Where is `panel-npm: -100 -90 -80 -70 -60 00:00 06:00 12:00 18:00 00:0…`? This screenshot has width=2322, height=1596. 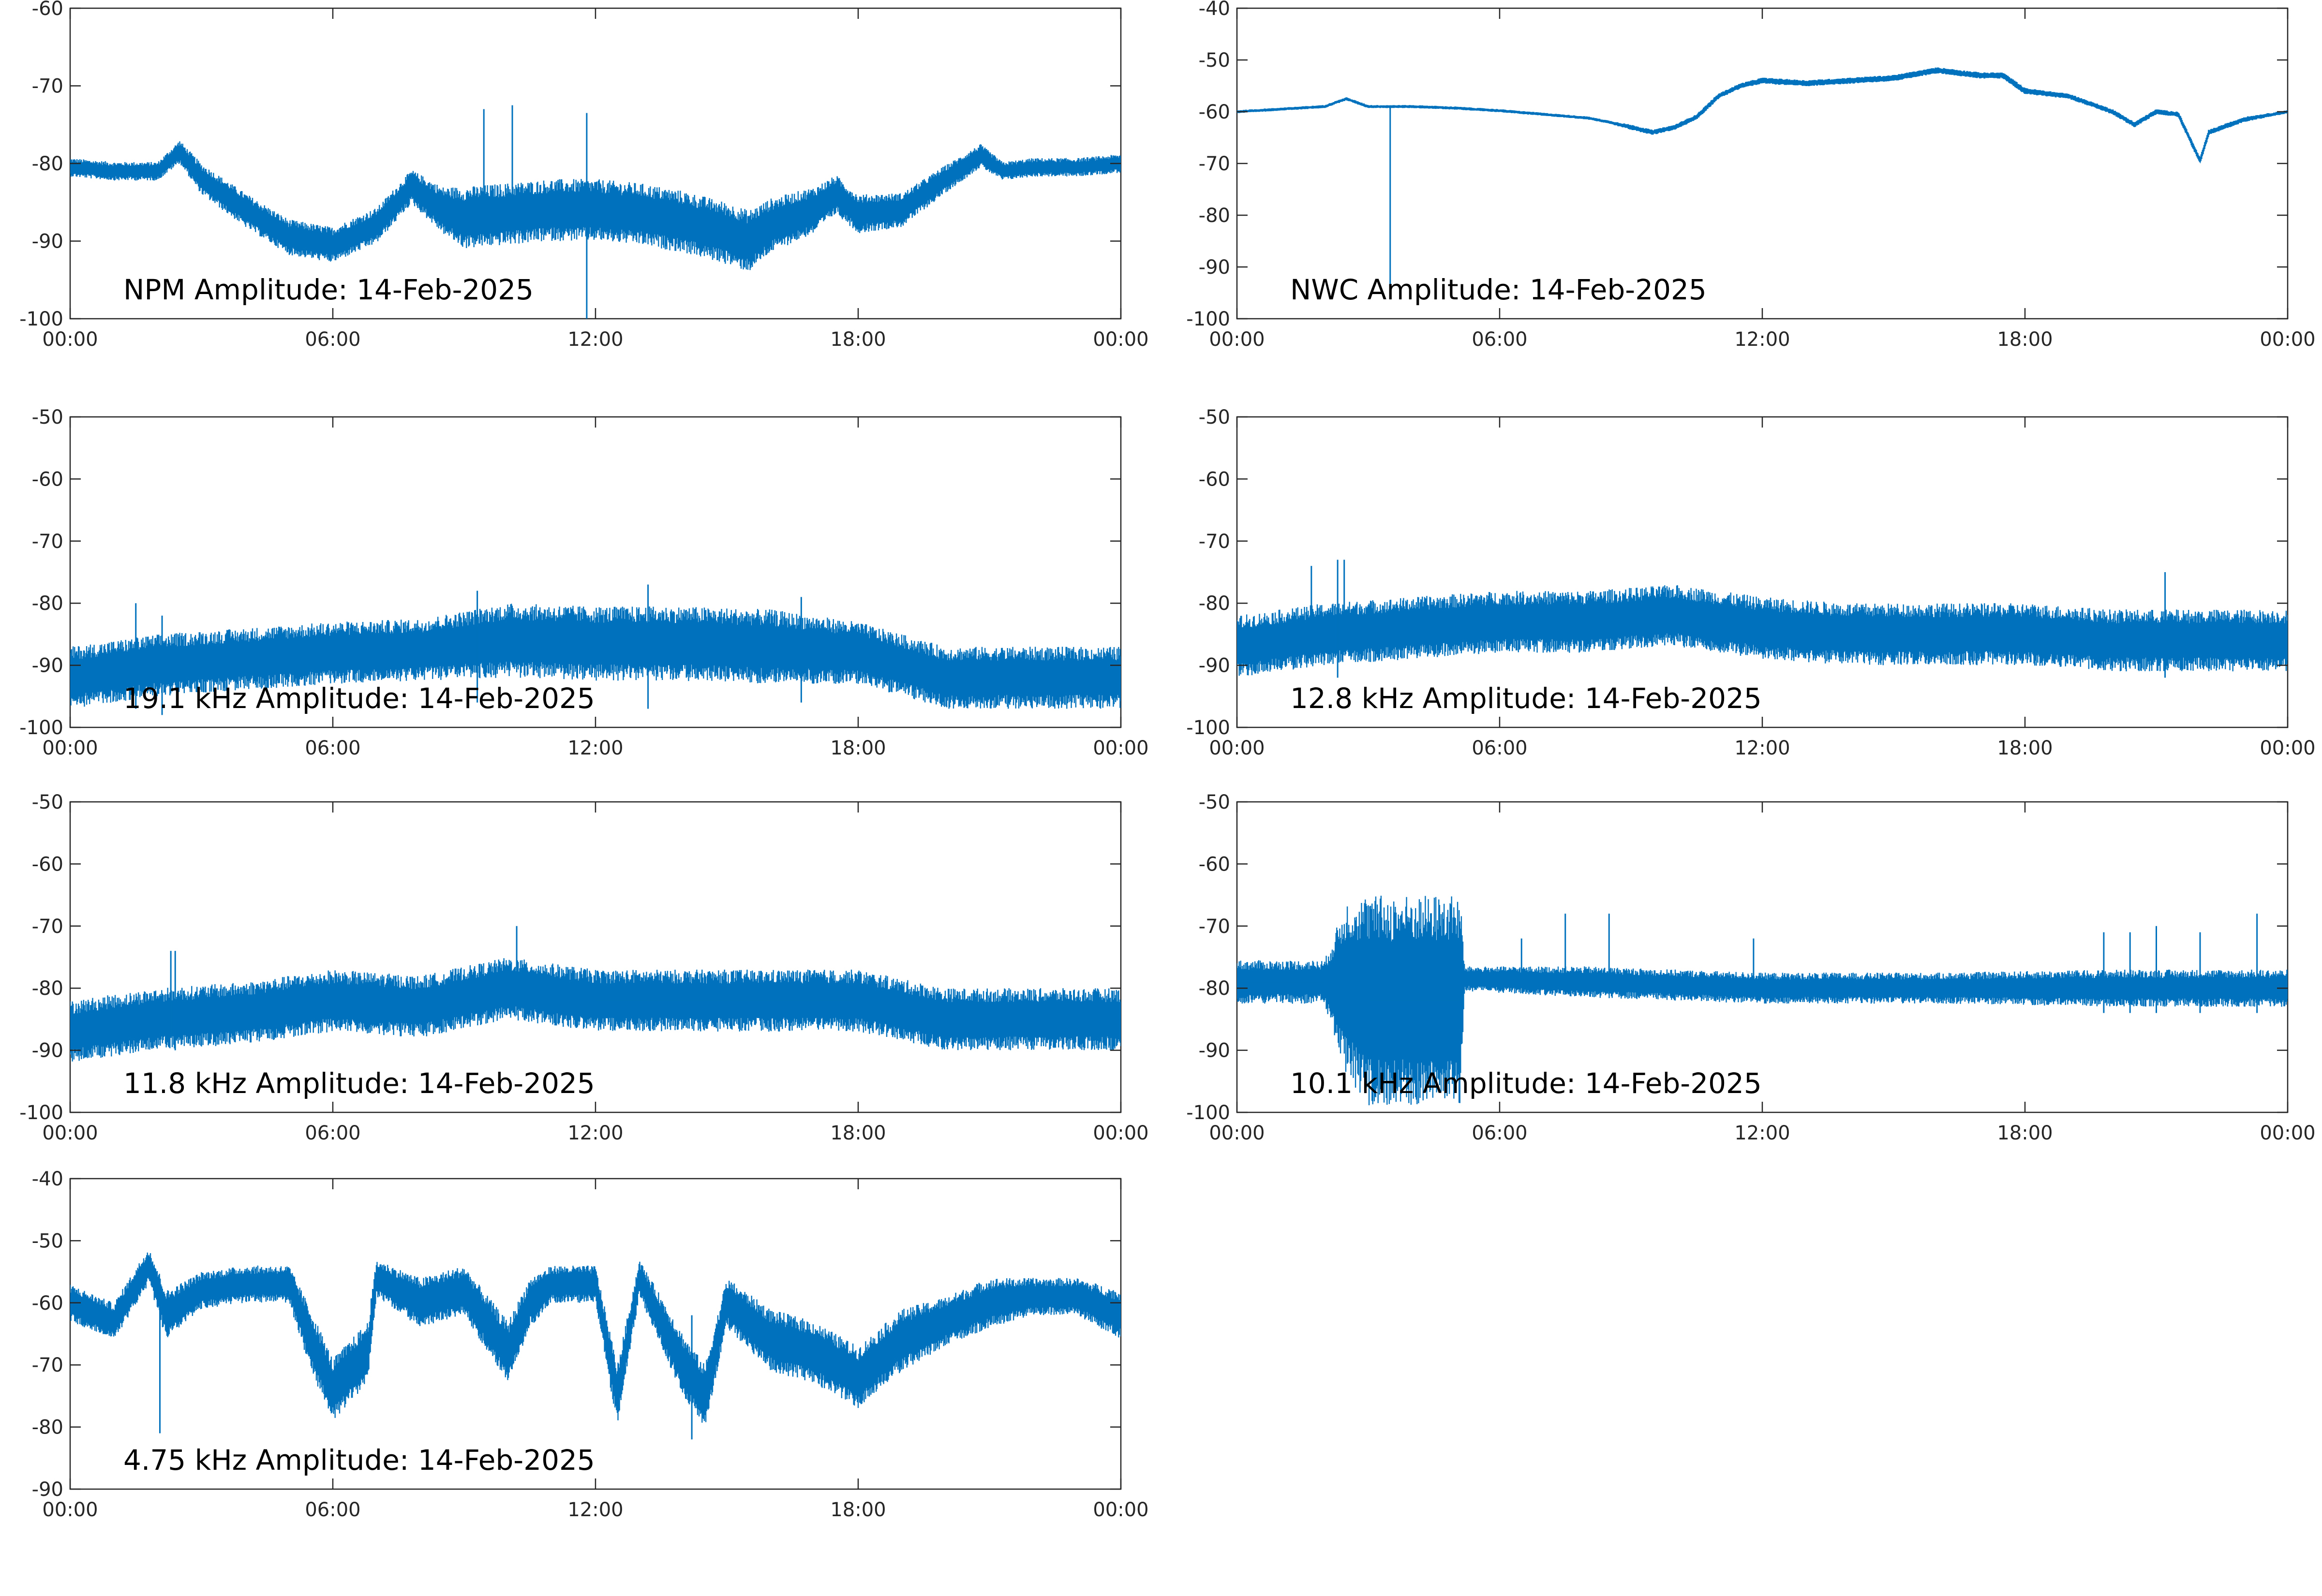
panel-npm: -100 -90 -80 -70 -60 00:00 06:00 12:00 18:00 00:0… is located at coordinates (583, 175).